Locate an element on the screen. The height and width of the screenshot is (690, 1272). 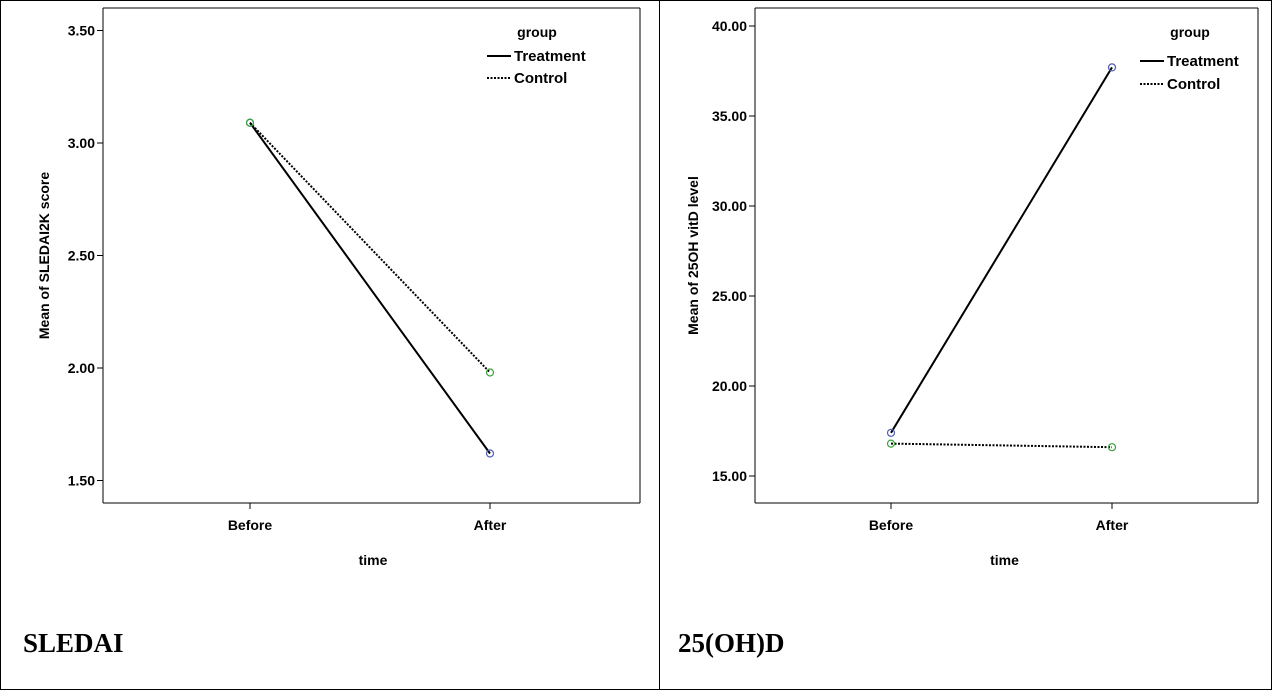
y-tick-label: 35.00 is located at coordinates (729, 116).